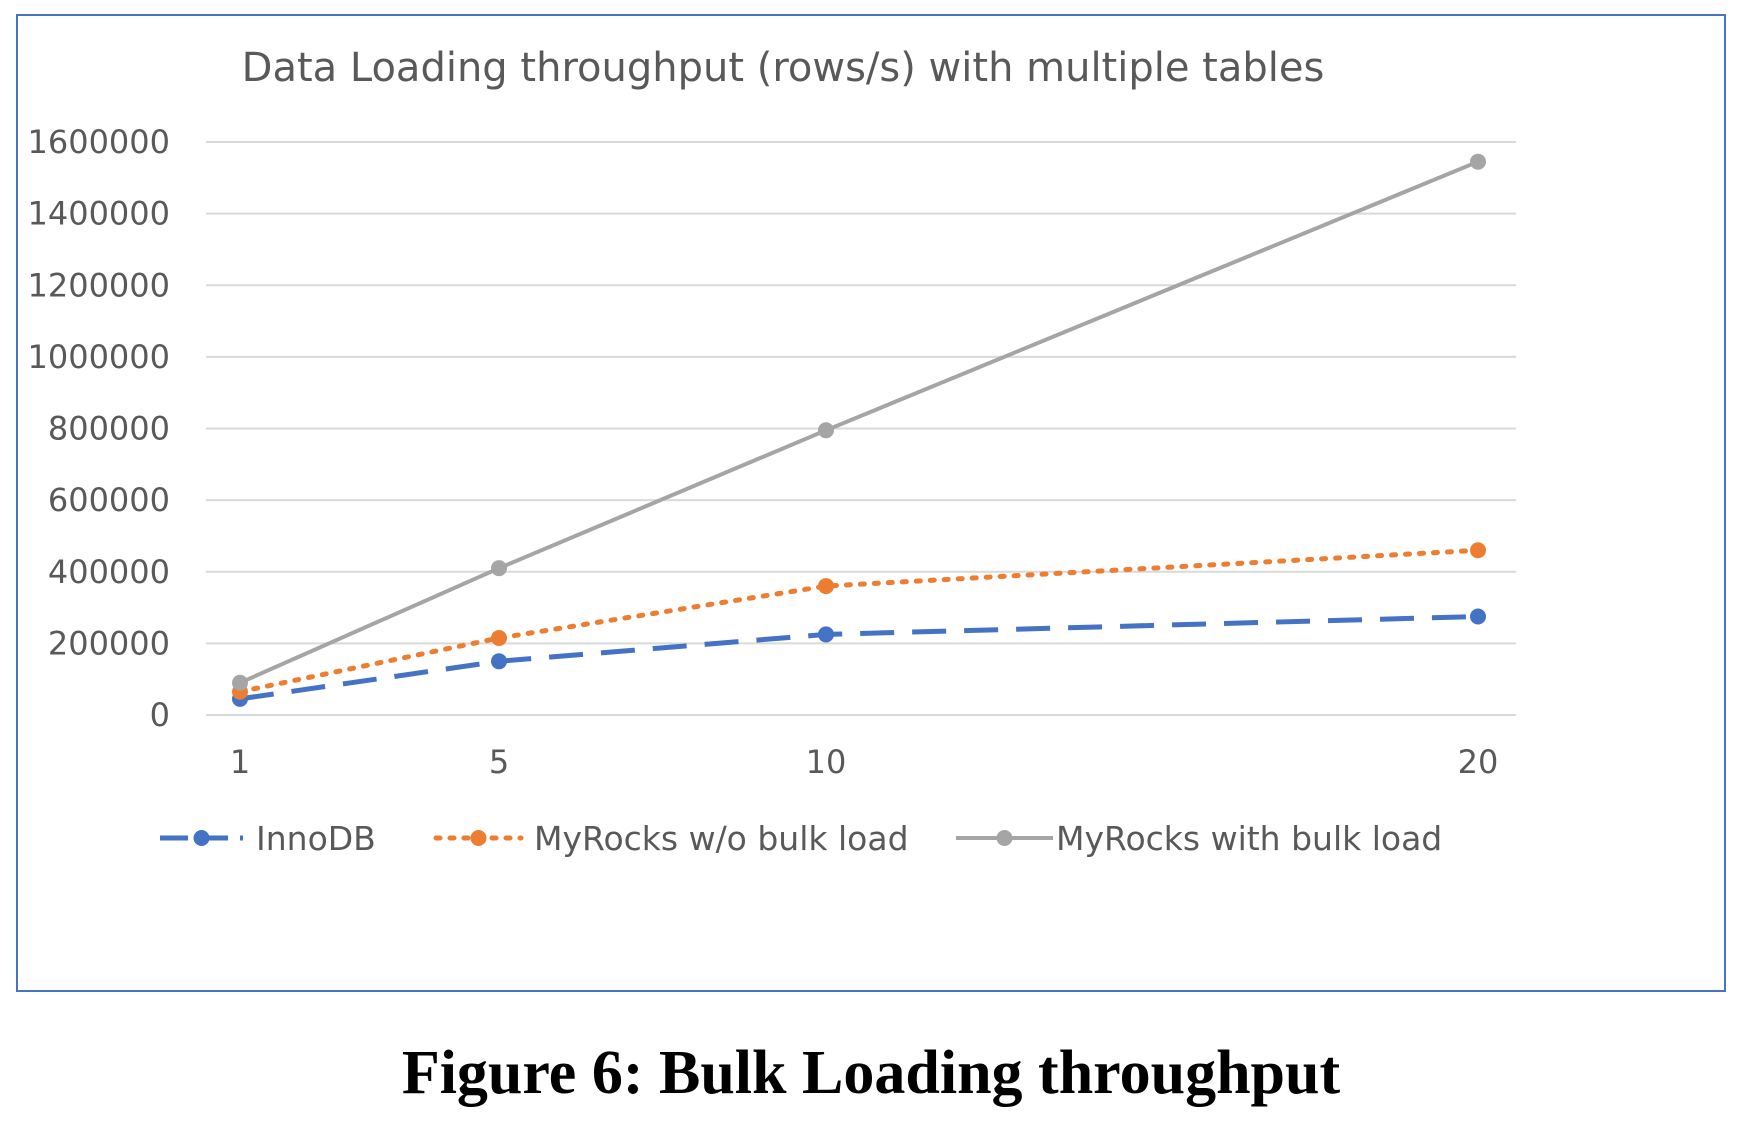 This screenshot has width=1742, height=1126. Describe the element at coordinates (316, 838) in the screenshot. I see `legend-label: InnoDB` at that location.